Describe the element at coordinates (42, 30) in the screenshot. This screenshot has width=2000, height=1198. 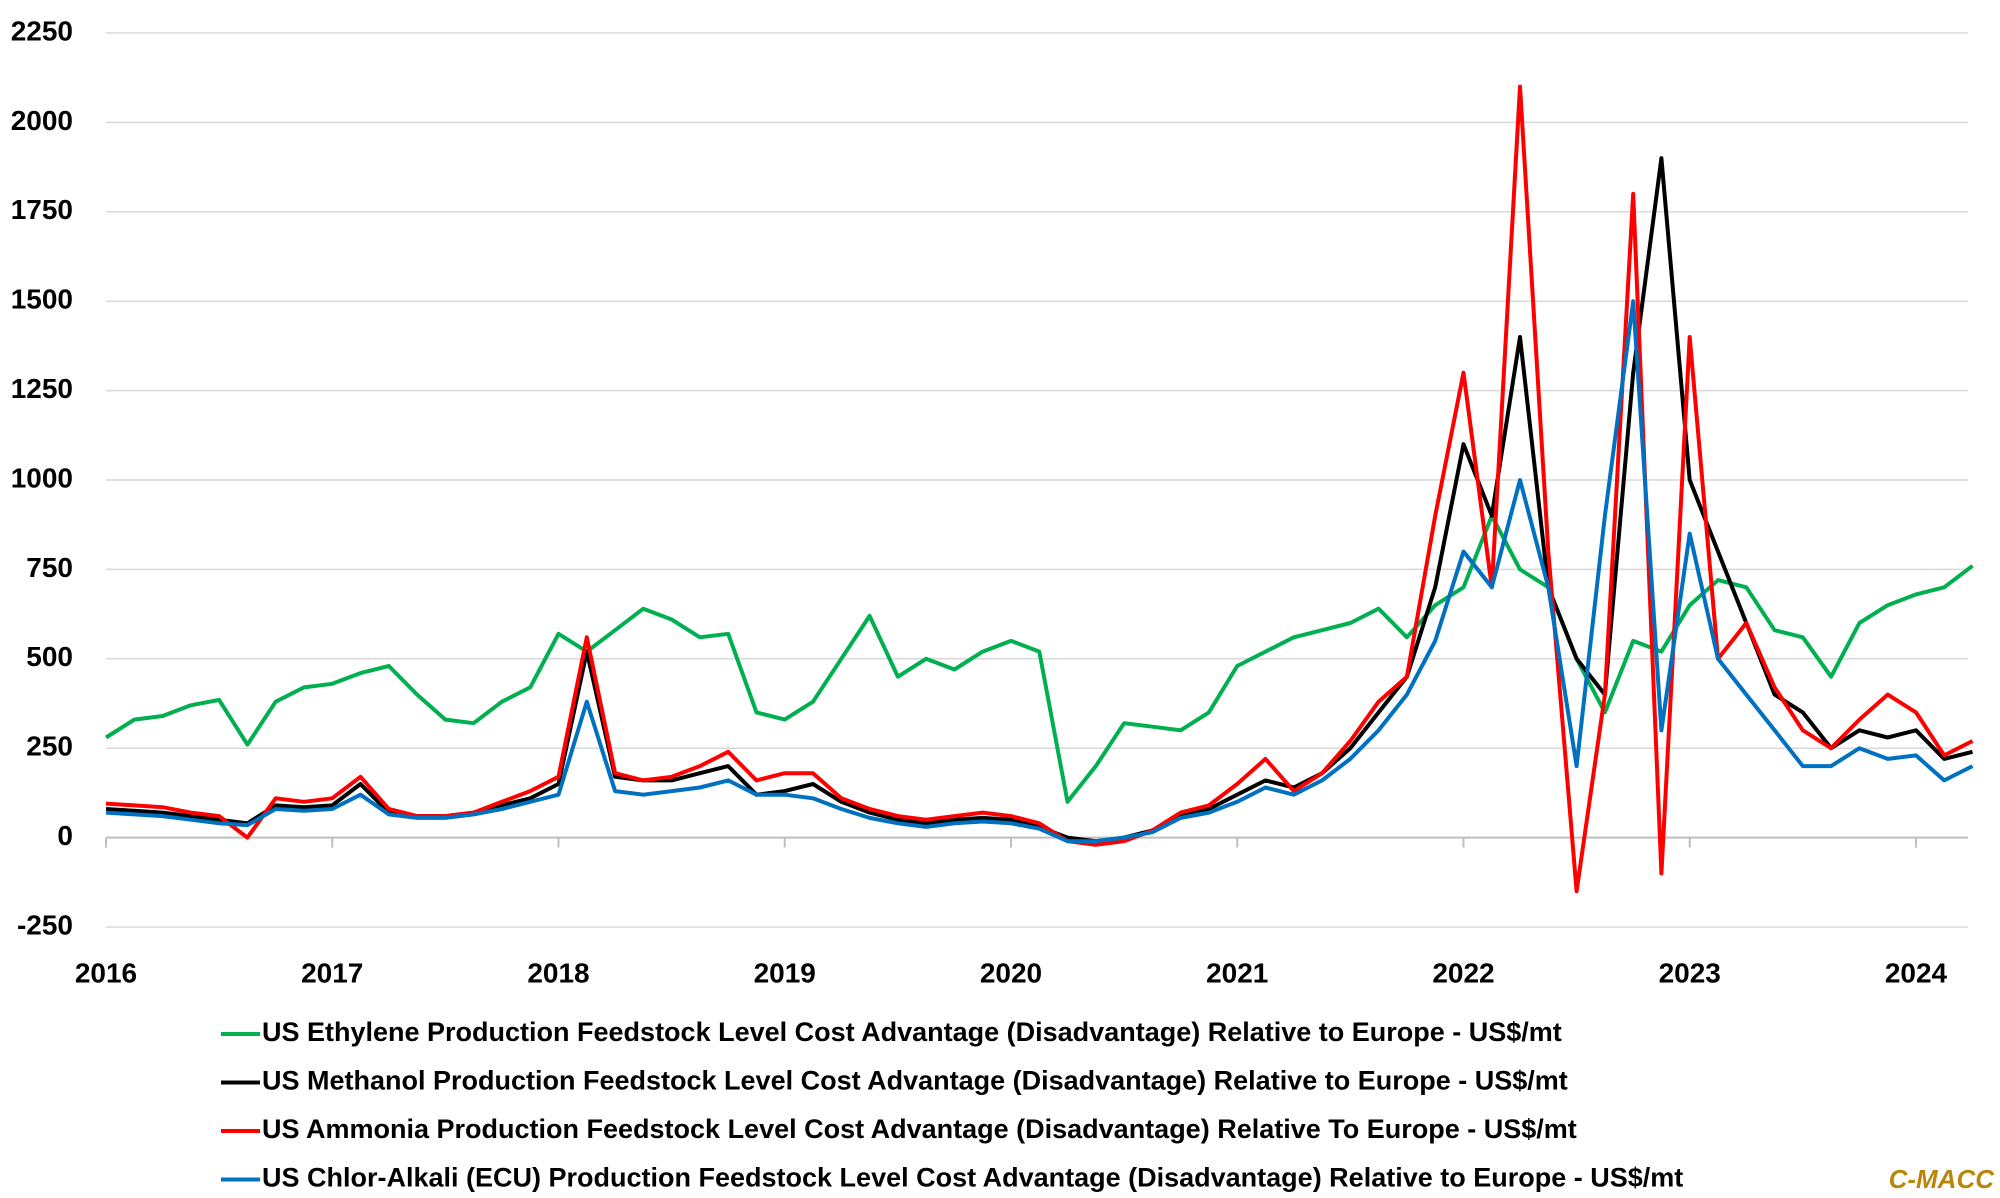
I see `y-tick-label: 2250` at that location.